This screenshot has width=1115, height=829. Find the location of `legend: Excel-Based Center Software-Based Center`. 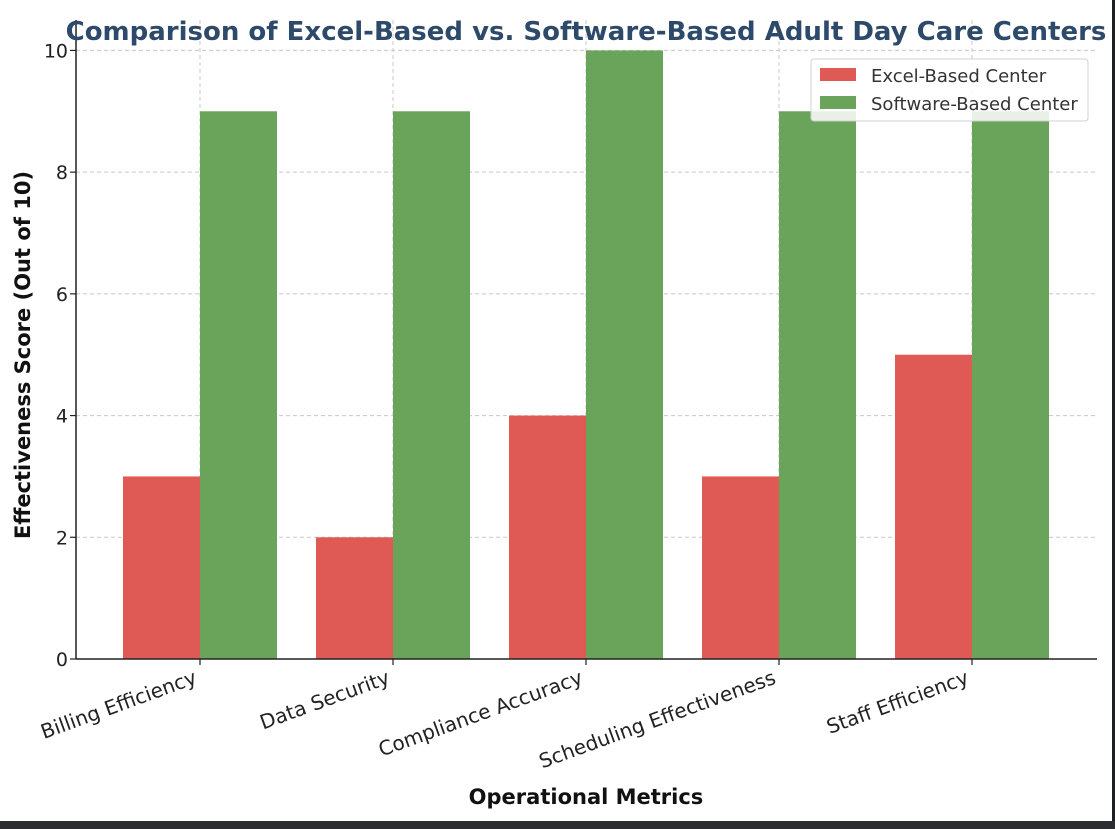

legend: Excel-Based Center Software-Based Center is located at coordinates (949, 90).